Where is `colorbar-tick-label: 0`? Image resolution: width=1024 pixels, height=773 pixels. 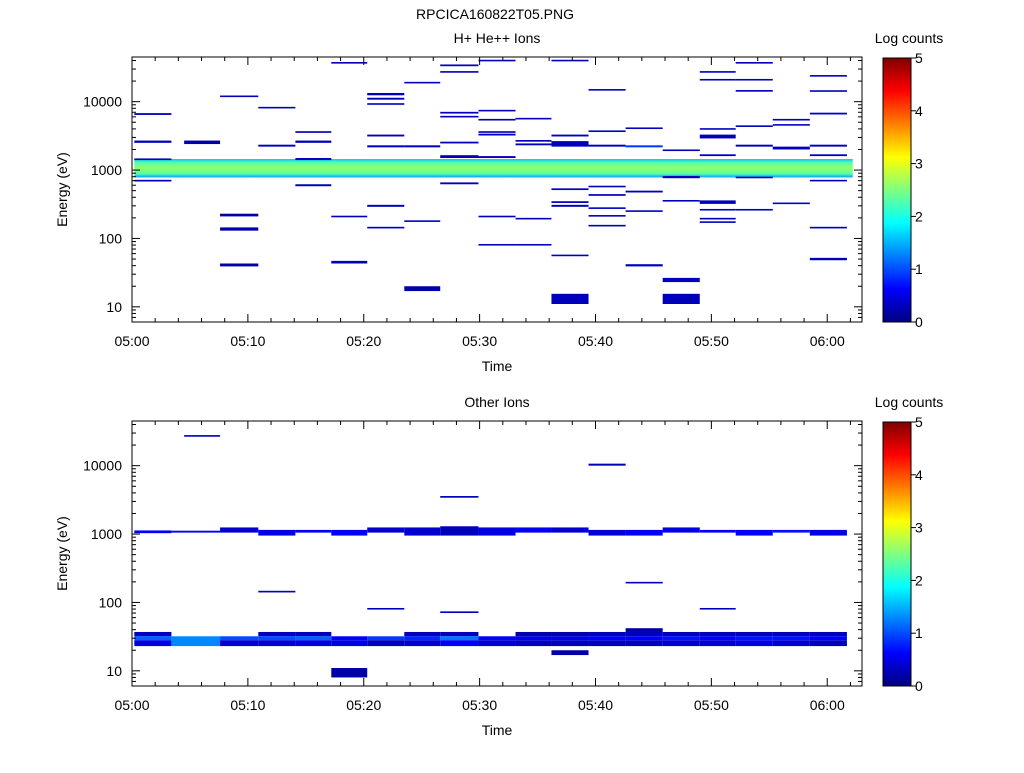
colorbar-tick-label: 0 is located at coordinates (919, 322).